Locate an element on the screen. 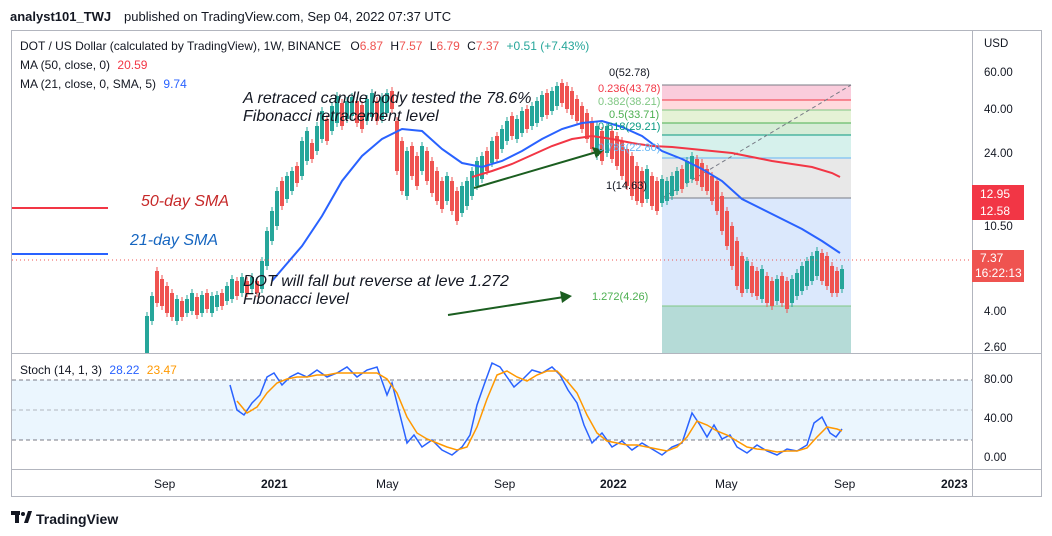 This screenshot has width=1052, height=536. retrace-annotation-line1: A retraced candle body tested the 78.6% is located at coordinates (387, 98).